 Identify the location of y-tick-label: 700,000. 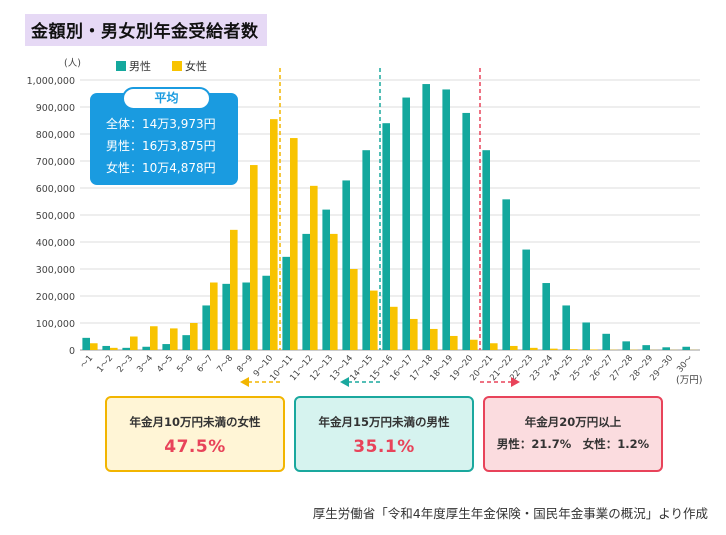
(55, 162).